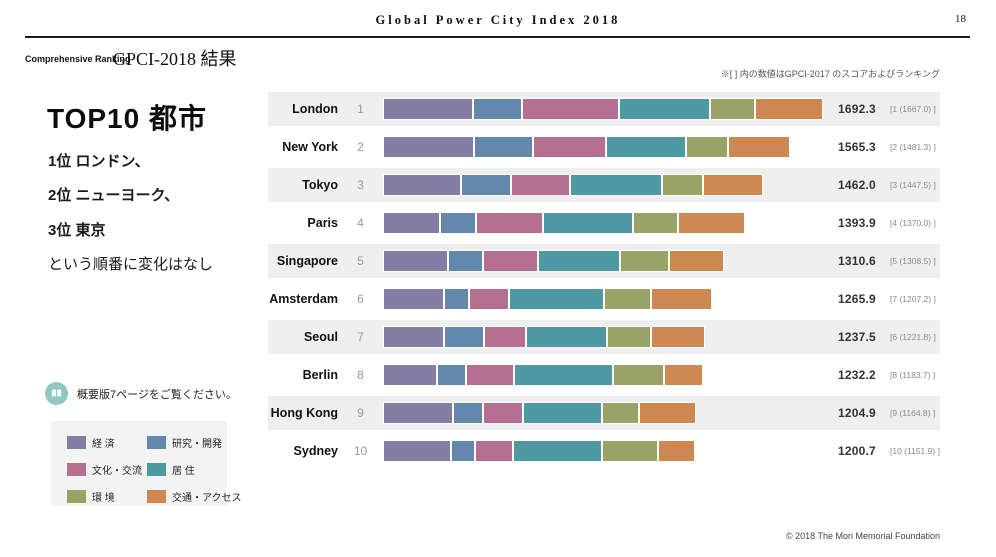 This screenshot has height=557, width=996. What do you see at coordinates (830, 74) in the screenshot?
I see `chart-footnote: ※[ ] 内の数値はGPCI-2017 のスコアおよびランキング` at bounding box center [830, 74].